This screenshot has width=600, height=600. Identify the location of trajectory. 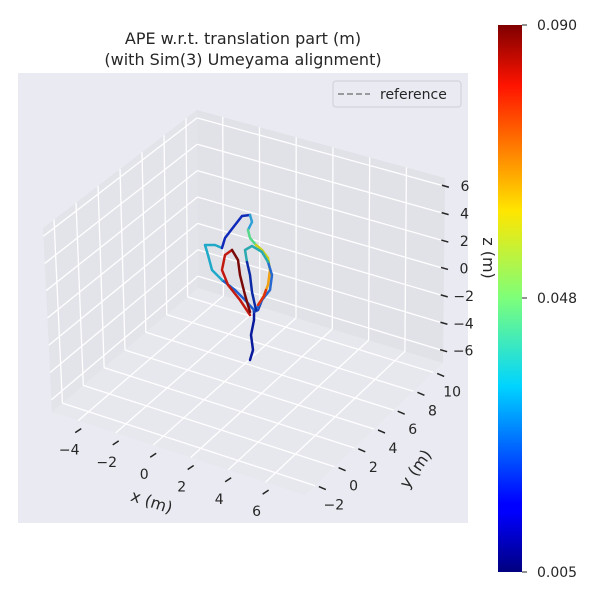
(238, 287).